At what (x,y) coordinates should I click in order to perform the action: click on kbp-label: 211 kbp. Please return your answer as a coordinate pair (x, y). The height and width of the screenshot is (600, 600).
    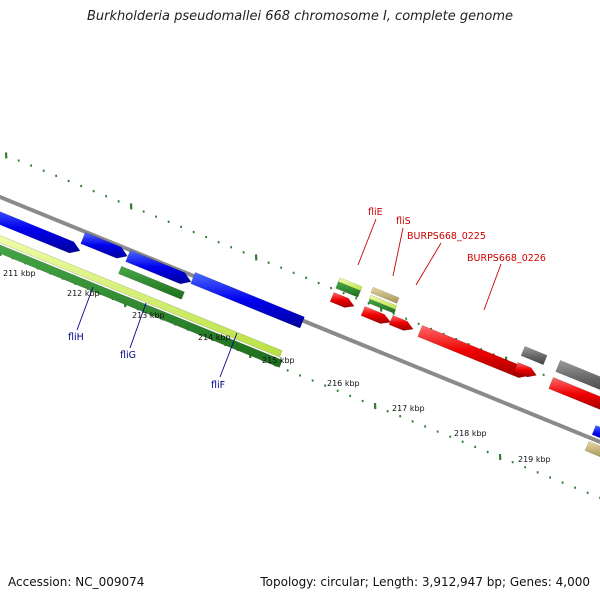
    Looking at the image, I should click on (19, 273).